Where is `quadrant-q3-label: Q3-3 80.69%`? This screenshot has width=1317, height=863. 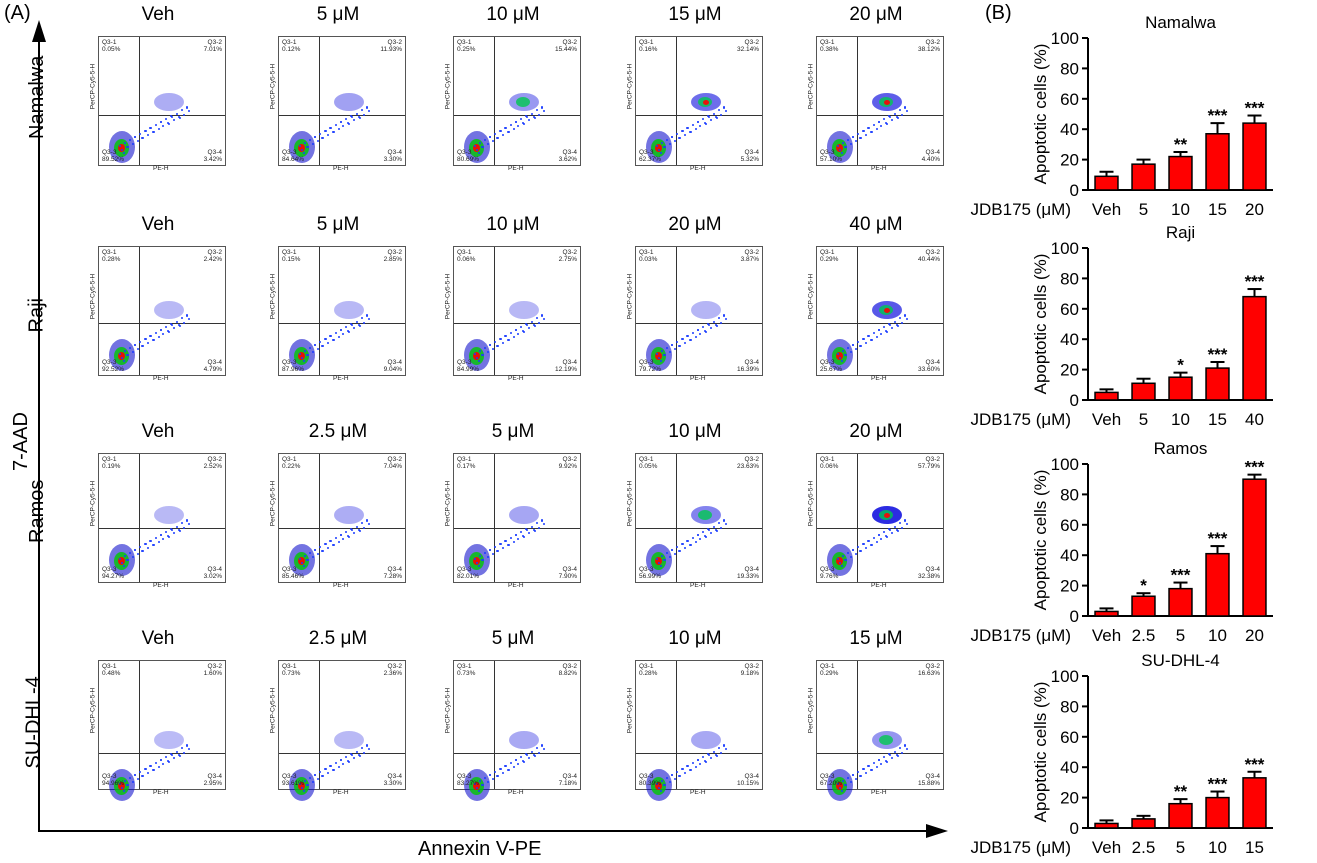 quadrant-q3-label: Q3-3 80.69% is located at coordinates (468, 156).